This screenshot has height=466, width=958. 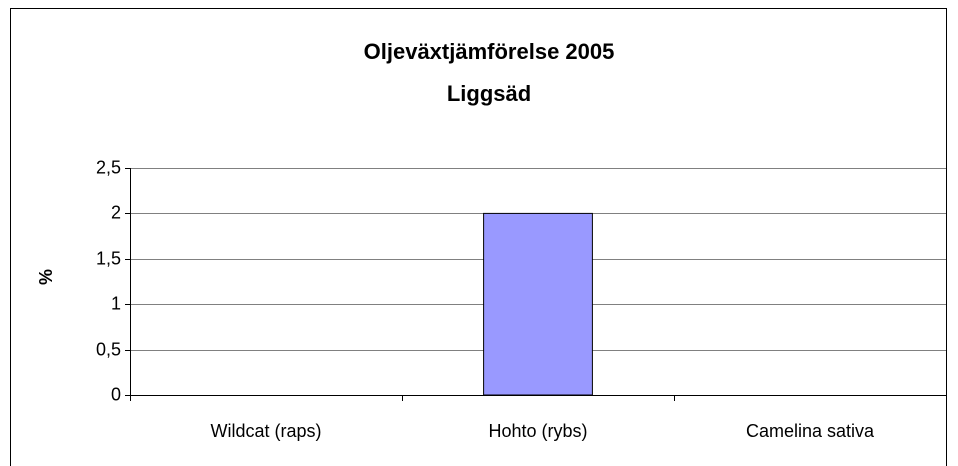 I want to click on bar, so click(x=538, y=304).